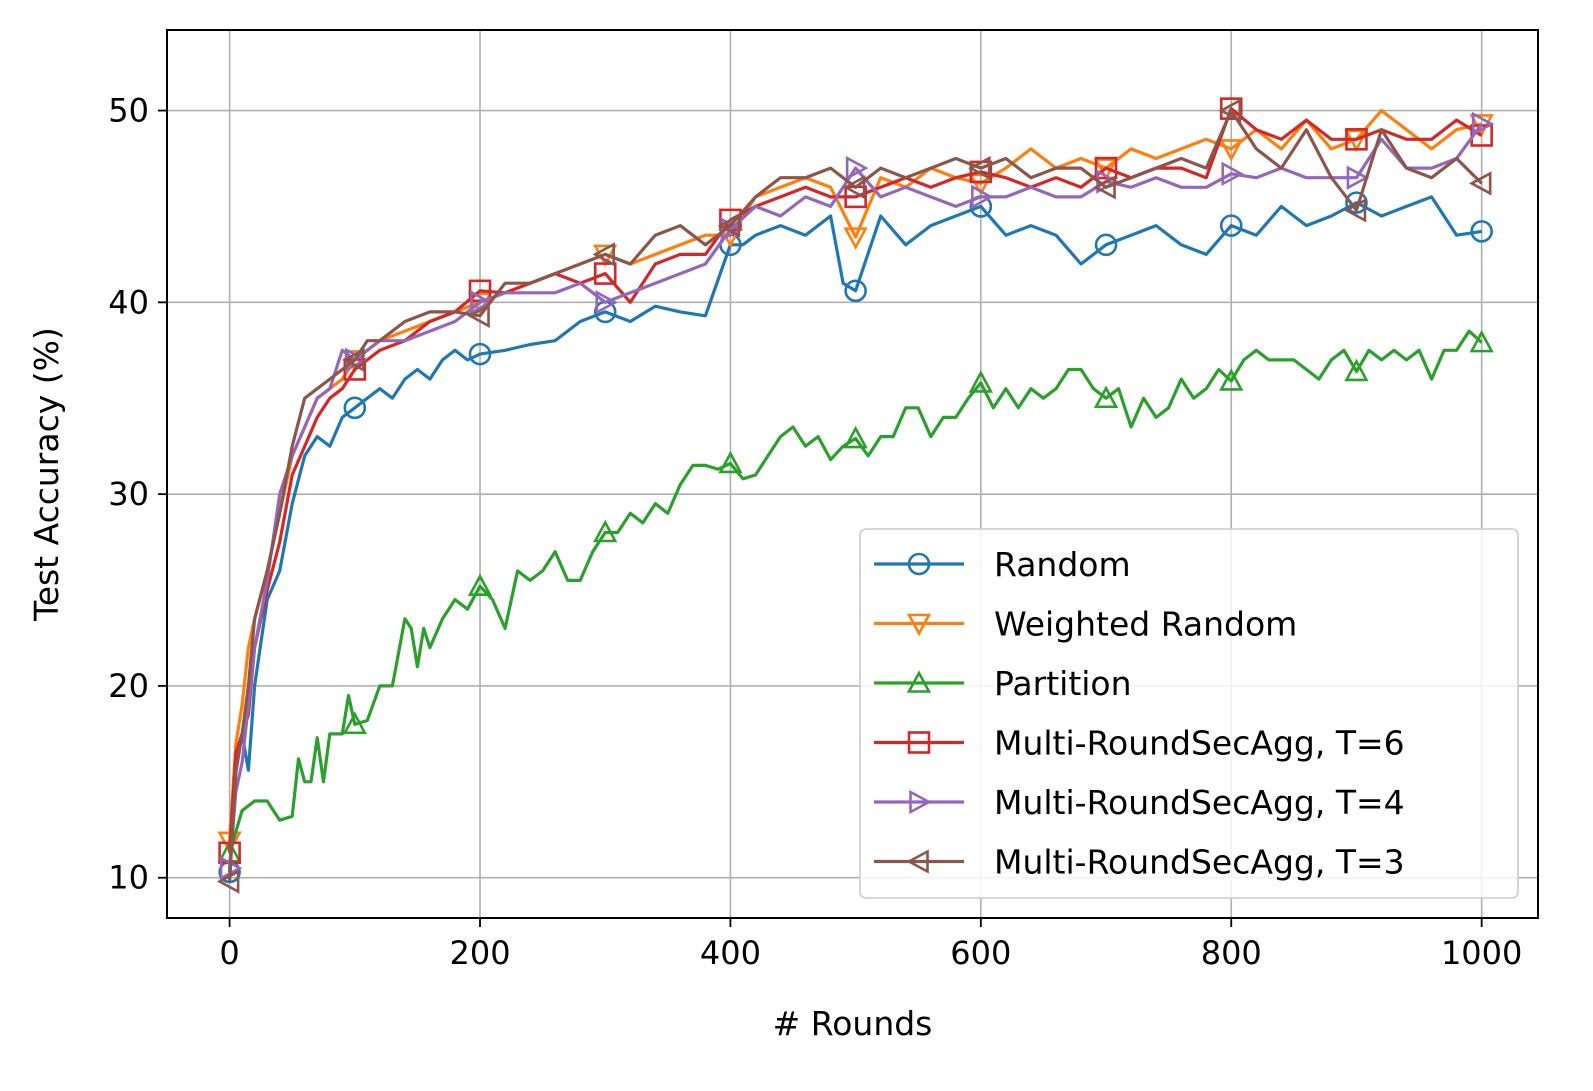 This screenshot has width=1593, height=1091. Describe the element at coordinates (1199, 862) in the screenshot. I see `legend-label: Multi-RoundSecAgg, T=3` at that location.